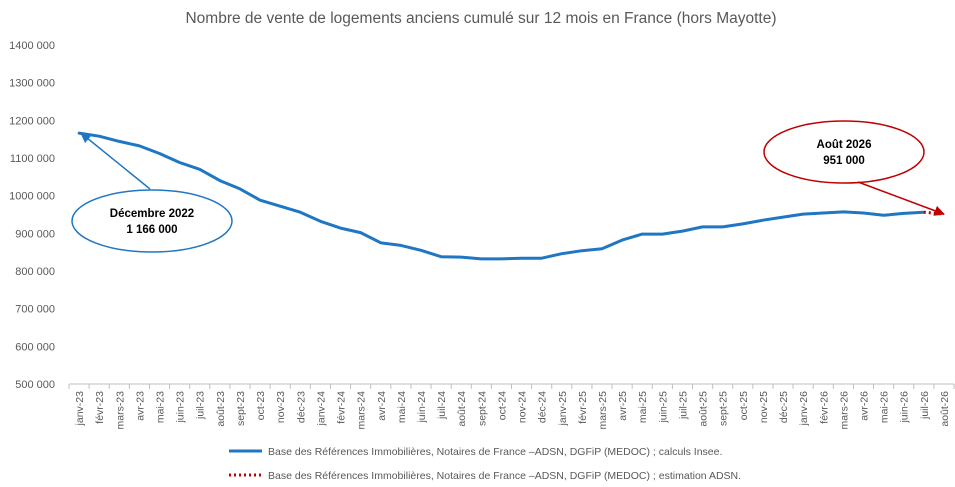 The image size is (955, 487). What do you see at coordinates (140, 406) in the screenshot?
I see `x-tick-label: avr-23` at bounding box center [140, 406].